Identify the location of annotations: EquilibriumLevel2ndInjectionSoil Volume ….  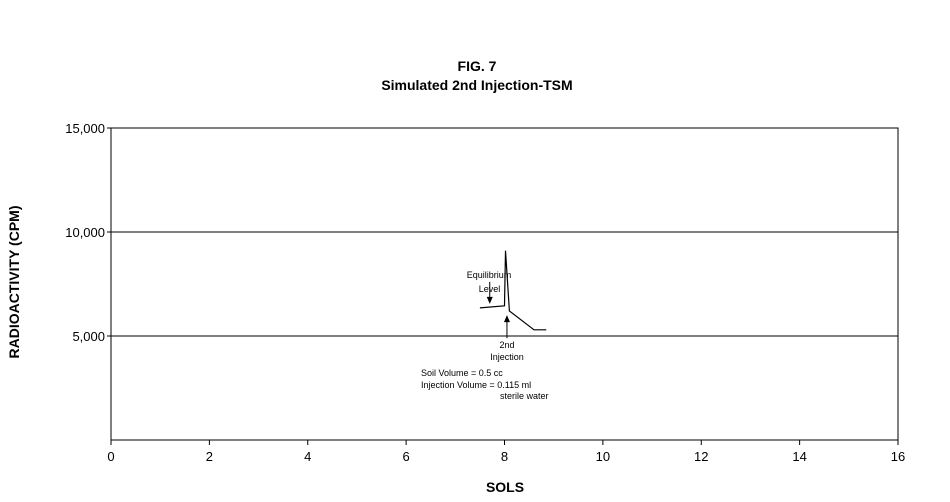
(485, 335).